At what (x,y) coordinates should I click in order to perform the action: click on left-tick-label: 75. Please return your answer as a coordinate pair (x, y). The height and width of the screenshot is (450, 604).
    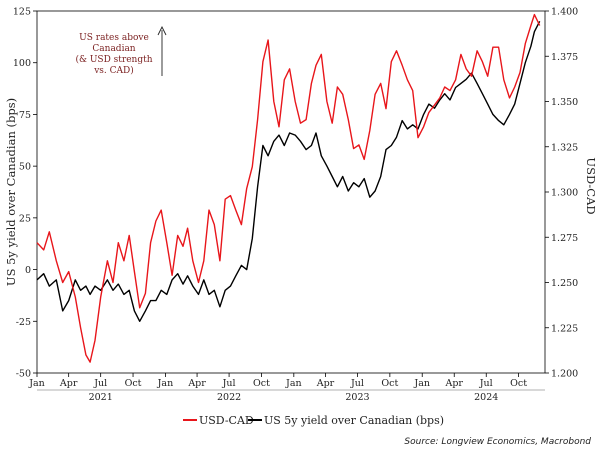
    Looking at the image, I should click on (25, 115).